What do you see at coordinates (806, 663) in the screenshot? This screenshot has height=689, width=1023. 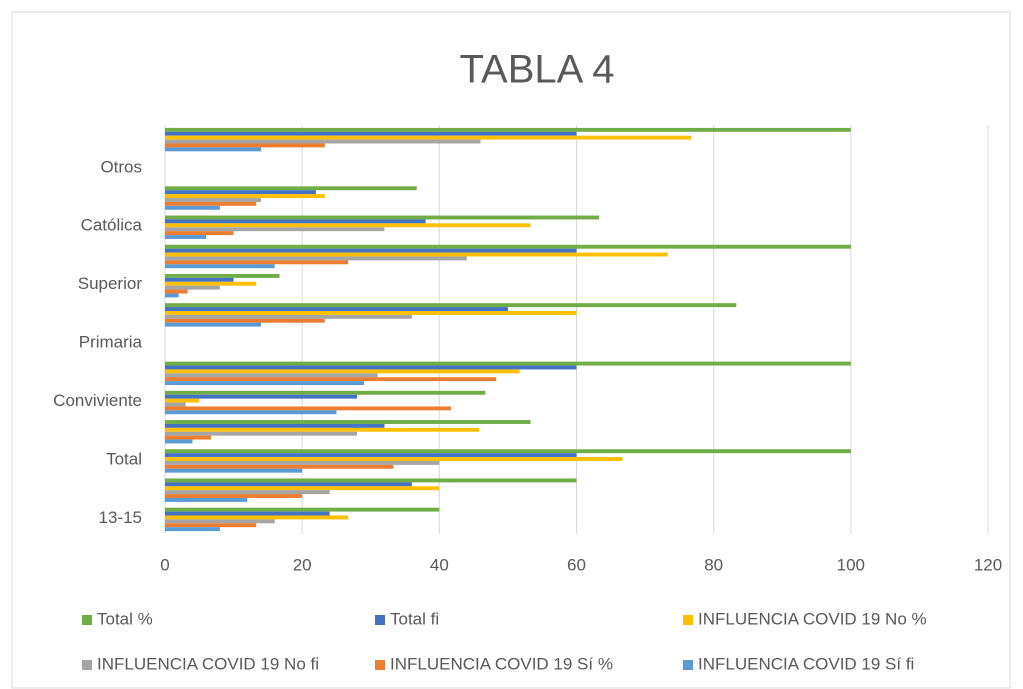 I see `legend-label: INFLUENCIA COVID 19 Sí fi` at bounding box center [806, 663].